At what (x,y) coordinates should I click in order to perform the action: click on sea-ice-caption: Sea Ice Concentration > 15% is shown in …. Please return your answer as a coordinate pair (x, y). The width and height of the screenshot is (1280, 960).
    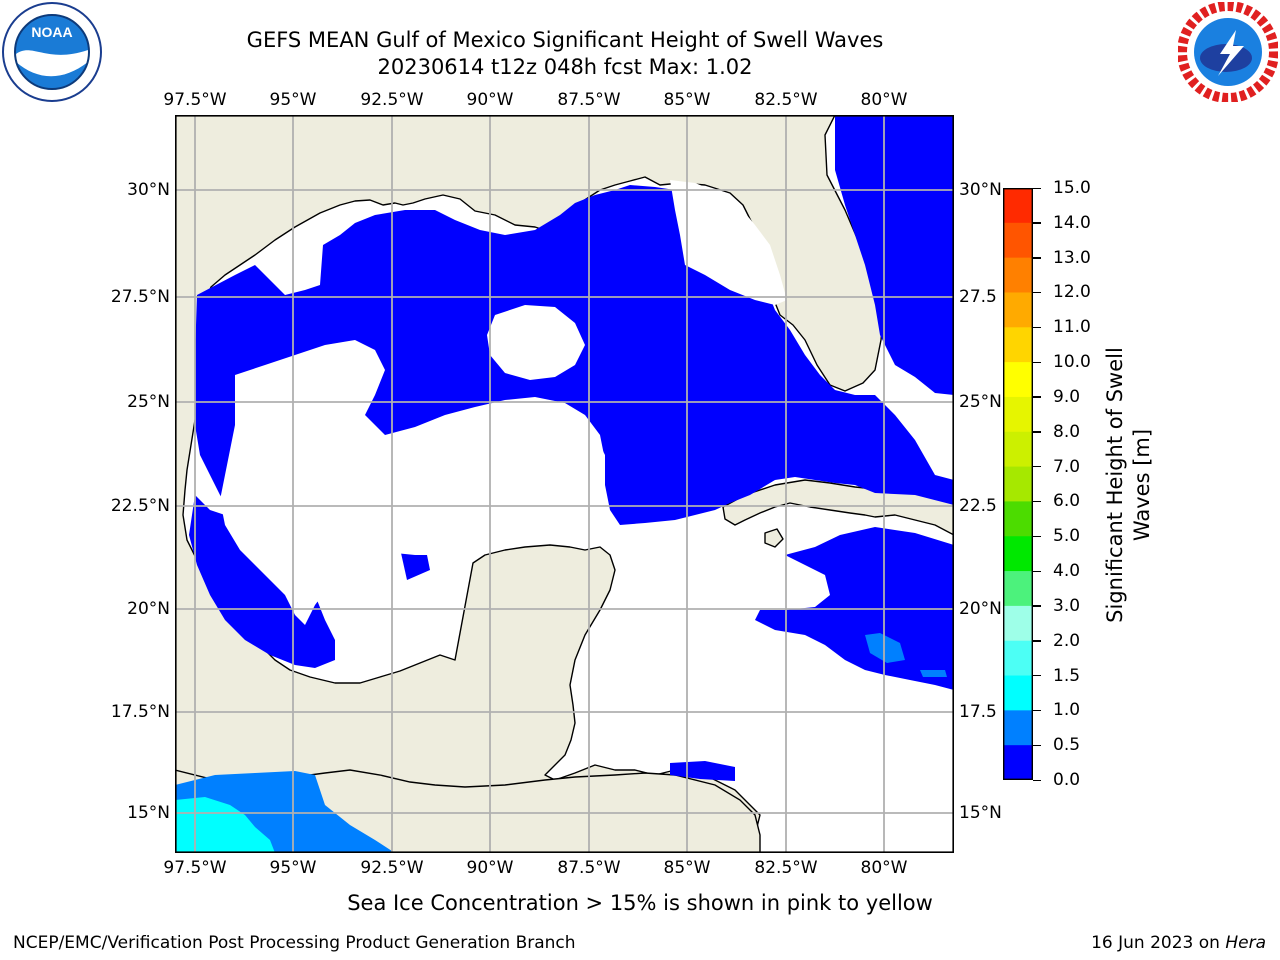
    Looking at the image, I should click on (640, 903).